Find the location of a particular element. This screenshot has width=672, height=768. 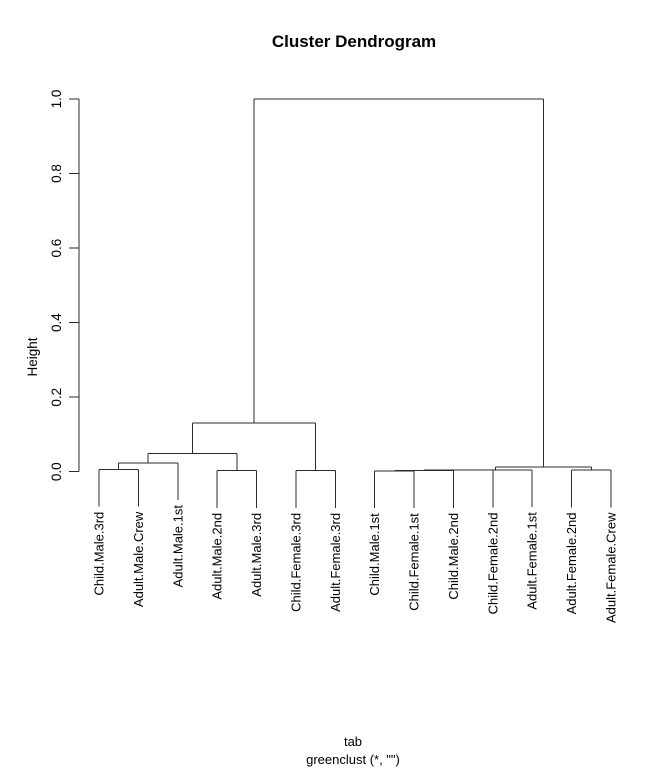

leaf-label: Child.Male.3rd is located at coordinates (99, 554).